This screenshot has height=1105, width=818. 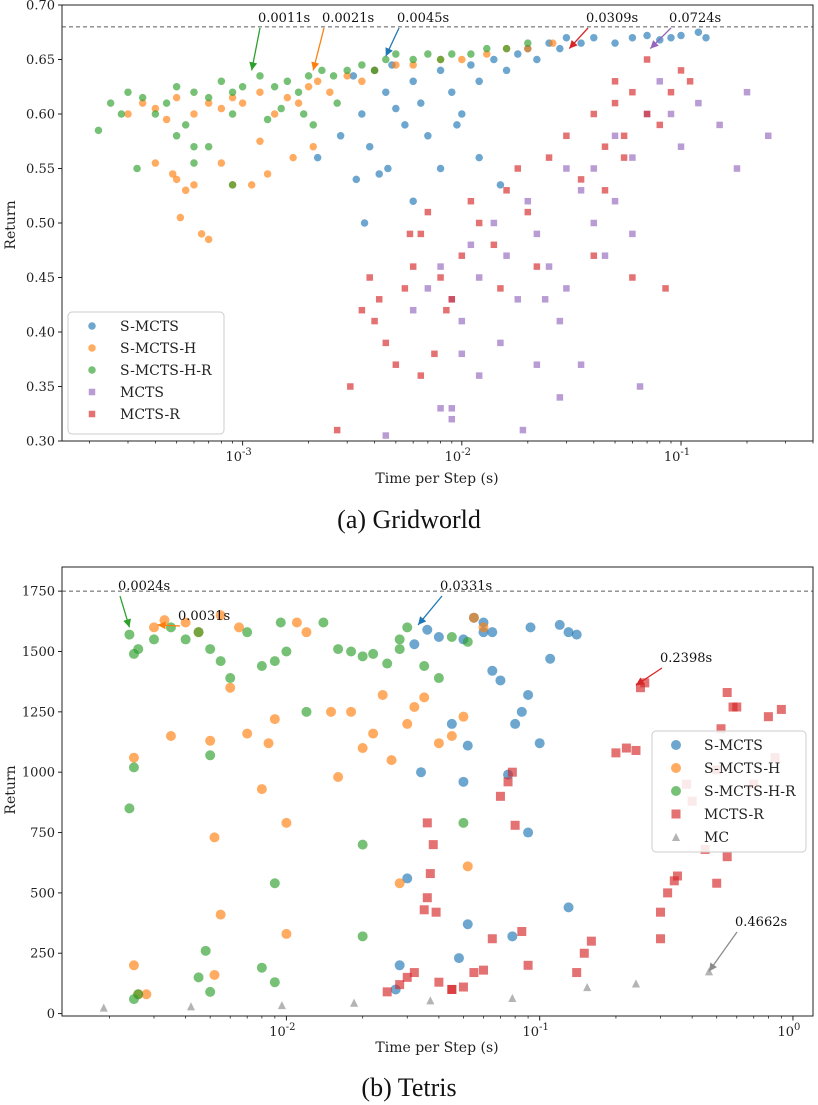 I want to click on gridworld-legend-label: S-MCTS-H-R, so click(x=166, y=371).